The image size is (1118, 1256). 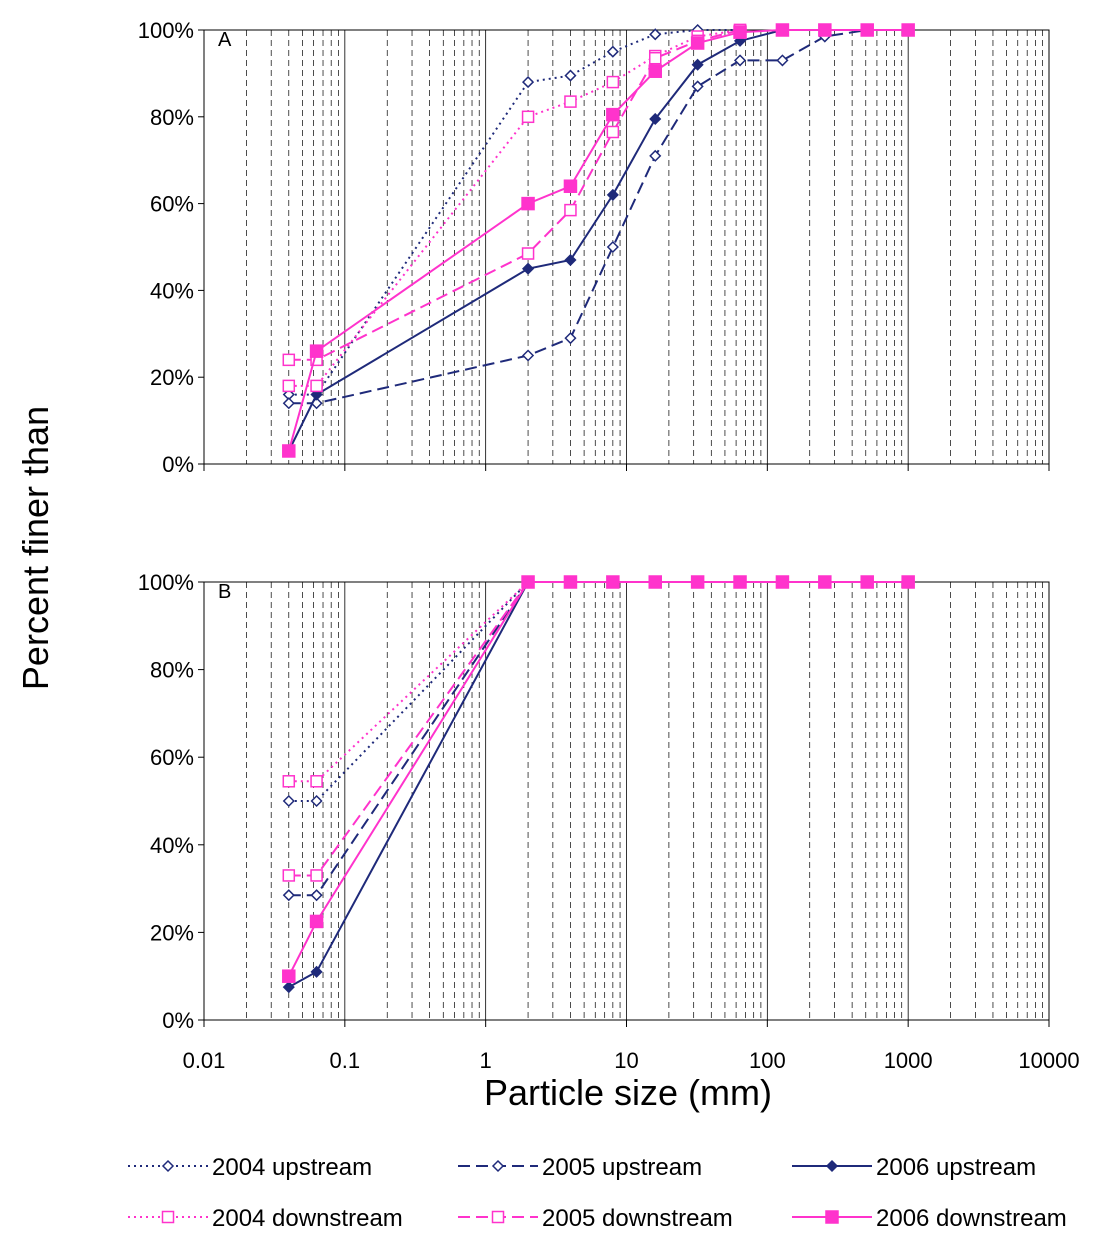 I want to click on x-tick-label: 10000, so click(x=1048, y=1060).